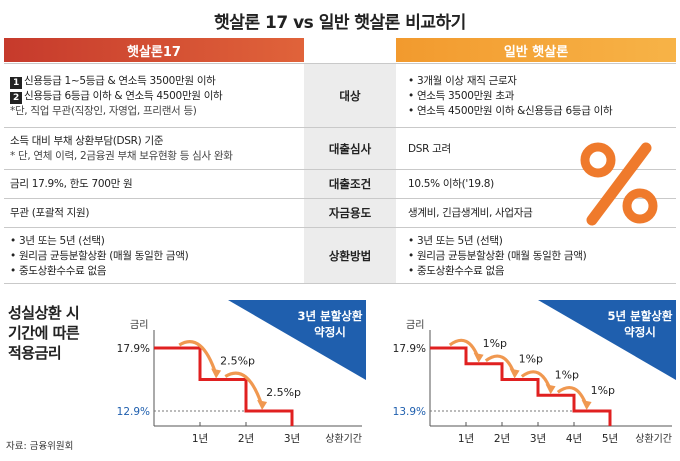 The width and height of the screenshot is (680, 461). What do you see at coordinates (340, 23) in the screenshot?
I see `page-title: 햇살론 17 vs 일반 햇살론 비교하기` at bounding box center [340, 23].